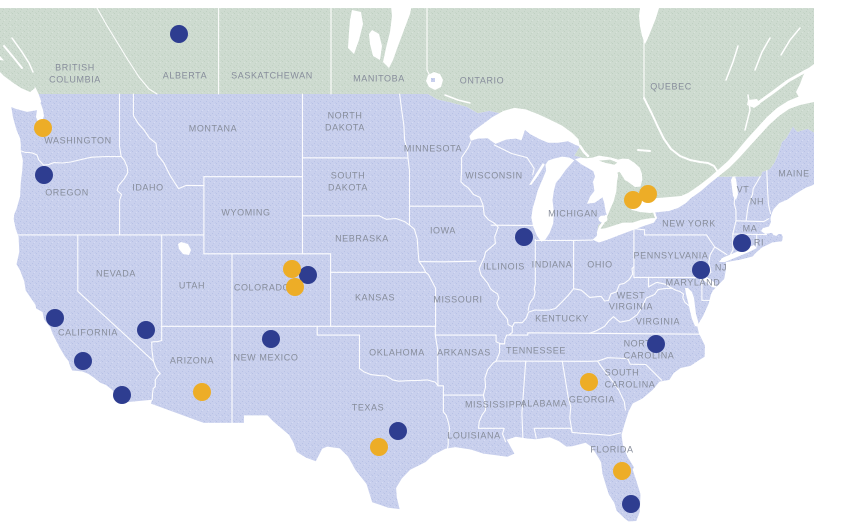  Describe the element at coordinates (78, 141) in the screenshot. I see `svg-text: WASHINGTON` at that location.